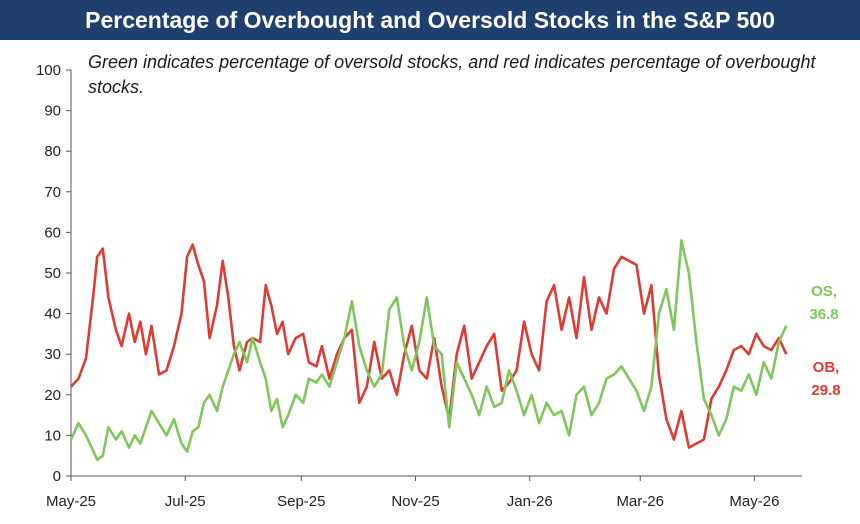 This screenshot has width=860, height=524. What do you see at coordinates (52, 314) in the screenshot?
I see `y-tick-label: 40` at bounding box center [52, 314].